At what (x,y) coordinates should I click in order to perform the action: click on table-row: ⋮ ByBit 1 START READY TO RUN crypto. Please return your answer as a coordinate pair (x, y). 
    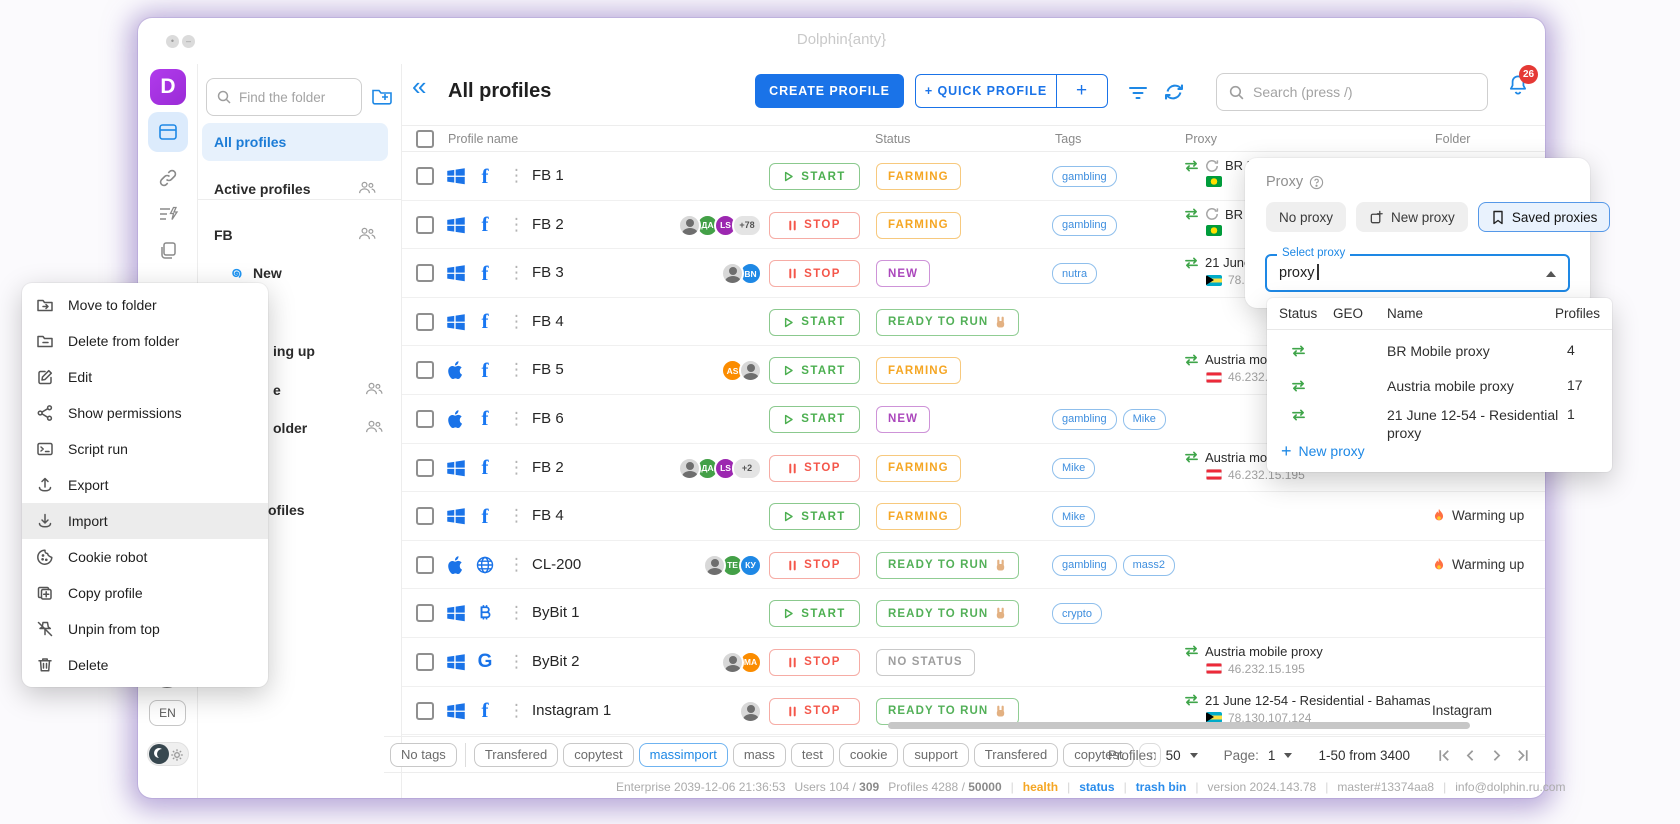
    Looking at the image, I should click on (973, 613).